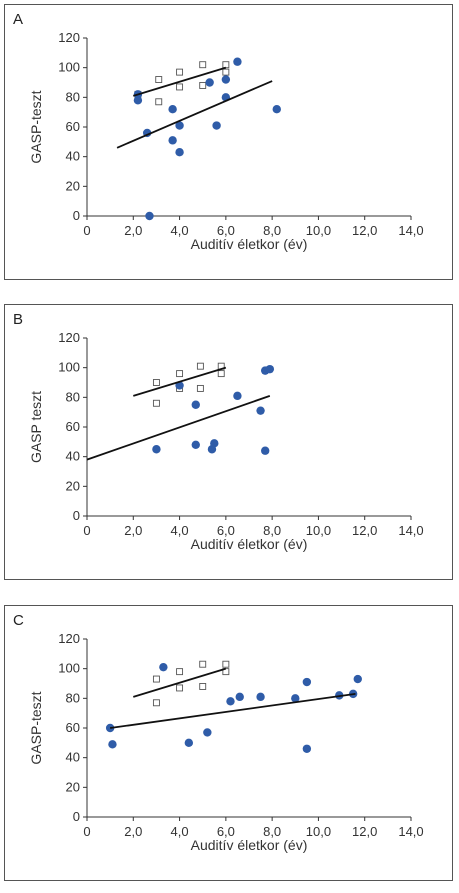  I want to click on panel-label: A, so click(18, 19).